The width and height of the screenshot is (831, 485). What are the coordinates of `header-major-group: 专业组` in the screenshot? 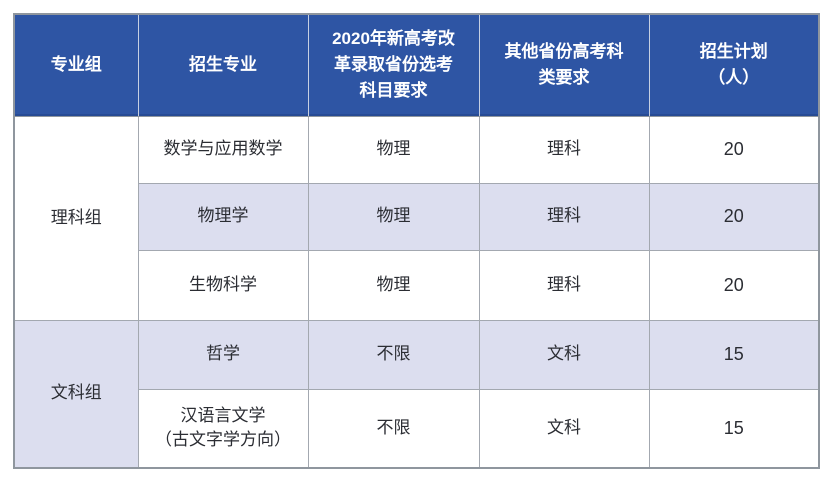 It's located at (76, 65).